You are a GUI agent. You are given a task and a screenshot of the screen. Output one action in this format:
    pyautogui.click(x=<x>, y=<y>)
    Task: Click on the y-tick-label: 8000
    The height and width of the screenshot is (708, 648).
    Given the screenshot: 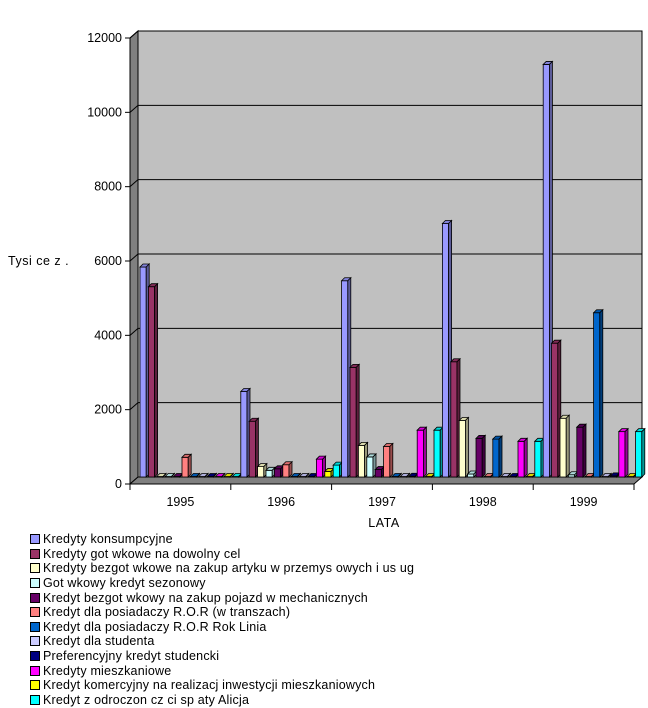 What is the action you would take?
    pyautogui.click(x=108, y=187)
    